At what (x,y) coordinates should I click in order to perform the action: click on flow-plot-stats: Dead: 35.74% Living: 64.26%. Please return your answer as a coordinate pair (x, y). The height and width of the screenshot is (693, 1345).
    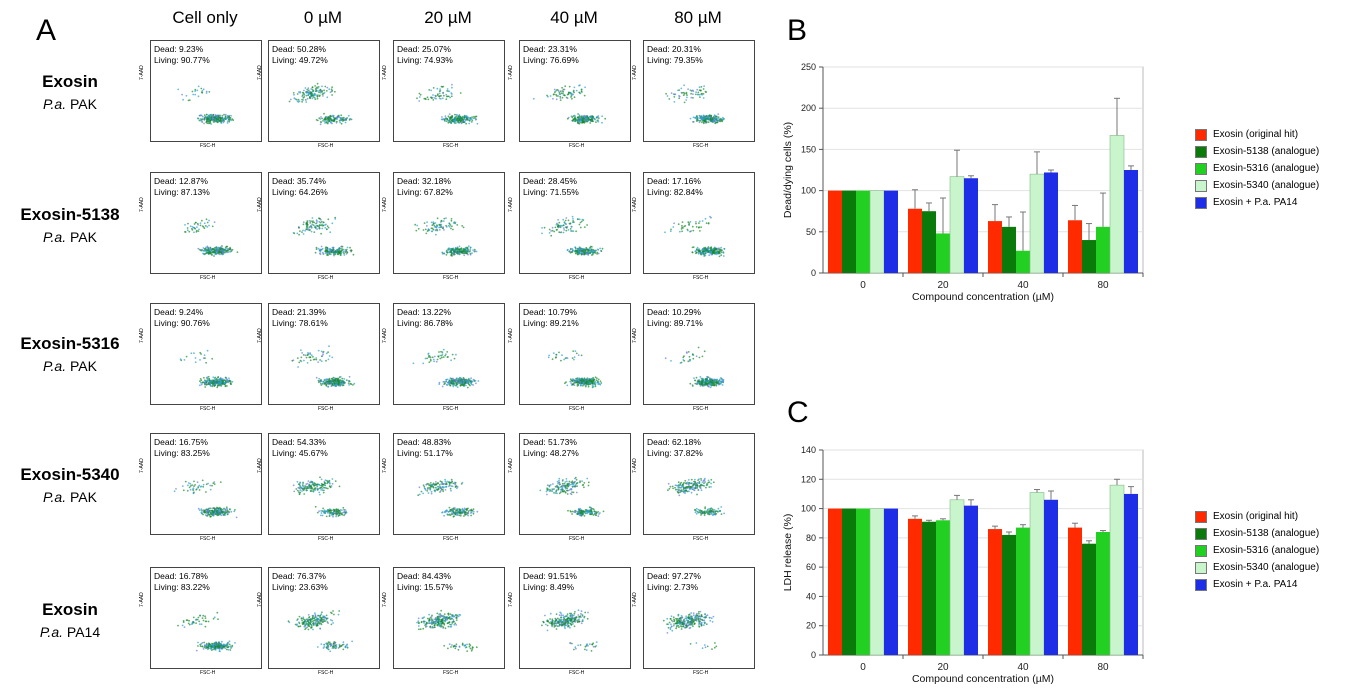
    Looking at the image, I should click on (300, 187).